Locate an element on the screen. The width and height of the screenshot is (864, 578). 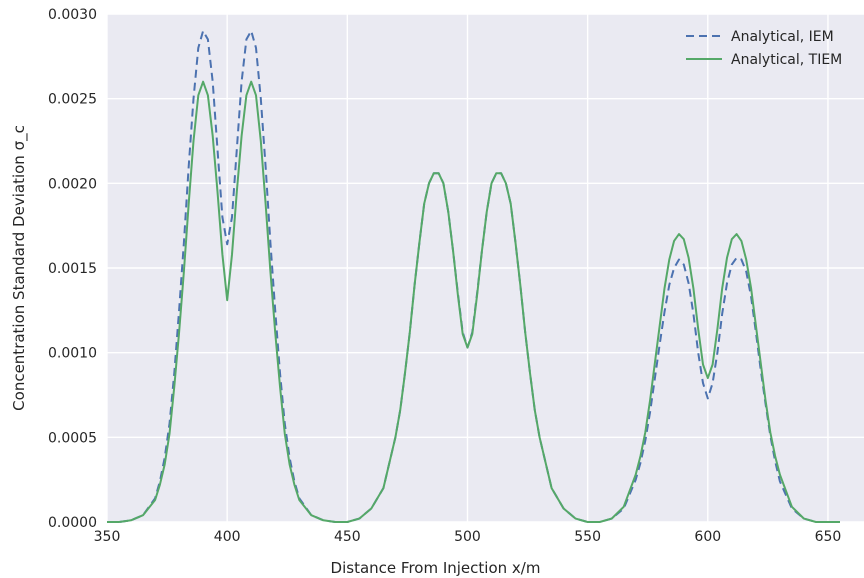
y-tick-label: 0.0005 is located at coordinates (72, 438).